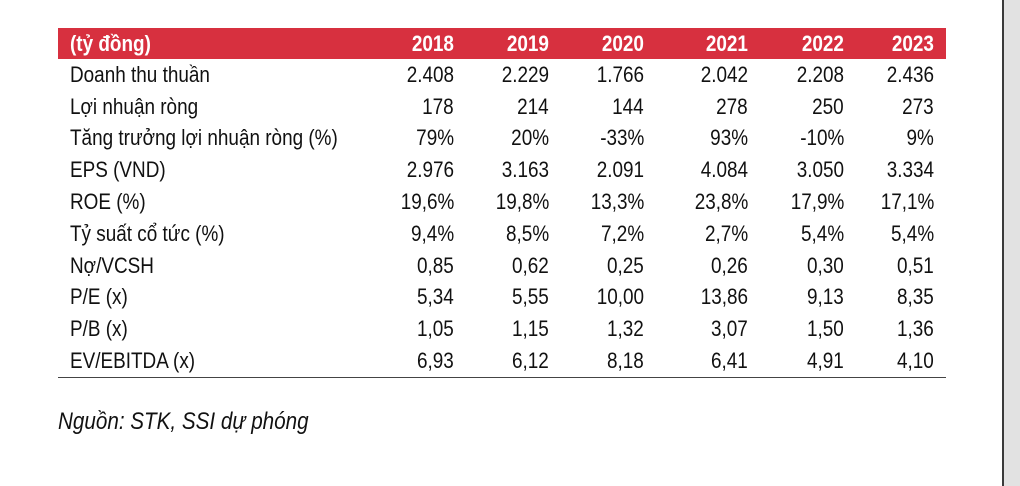 The height and width of the screenshot is (486, 1020). Describe the element at coordinates (608, 361) in the screenshot. I see `table-cell: 8,18` at that location.